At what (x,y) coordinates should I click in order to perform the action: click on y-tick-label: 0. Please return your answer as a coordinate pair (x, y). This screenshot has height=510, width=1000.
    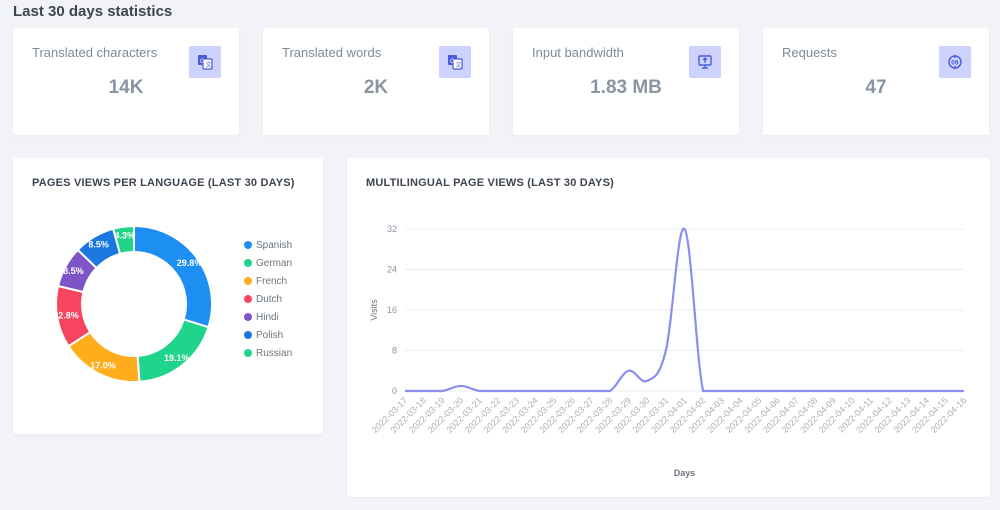
    Looking at the image, I should click on (394, 391).